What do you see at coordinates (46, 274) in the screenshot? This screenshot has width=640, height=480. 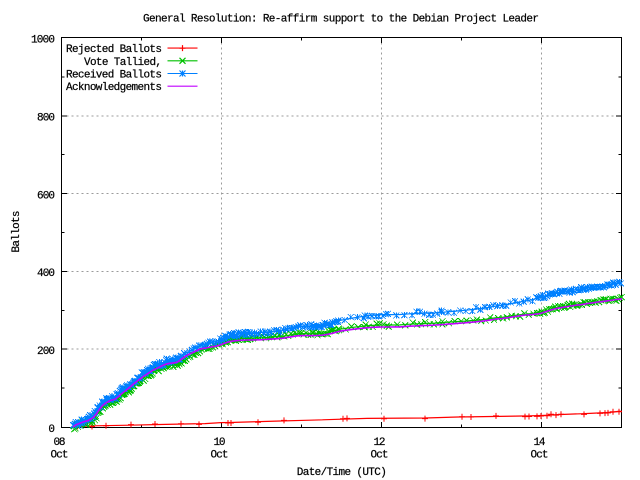 I see `svg-text: 400` at bounding box center [46, 274].